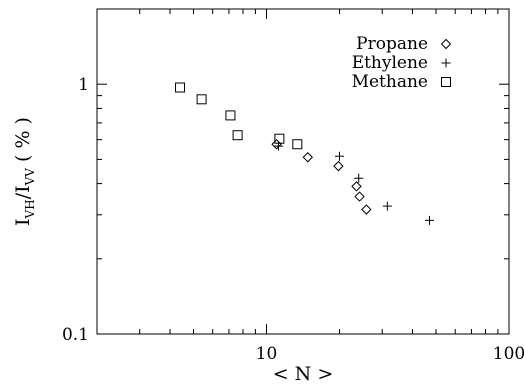  Describe the element at coordinates (392, 44) in the screenshot. I see `legend-label-propane: Propane` at that location.